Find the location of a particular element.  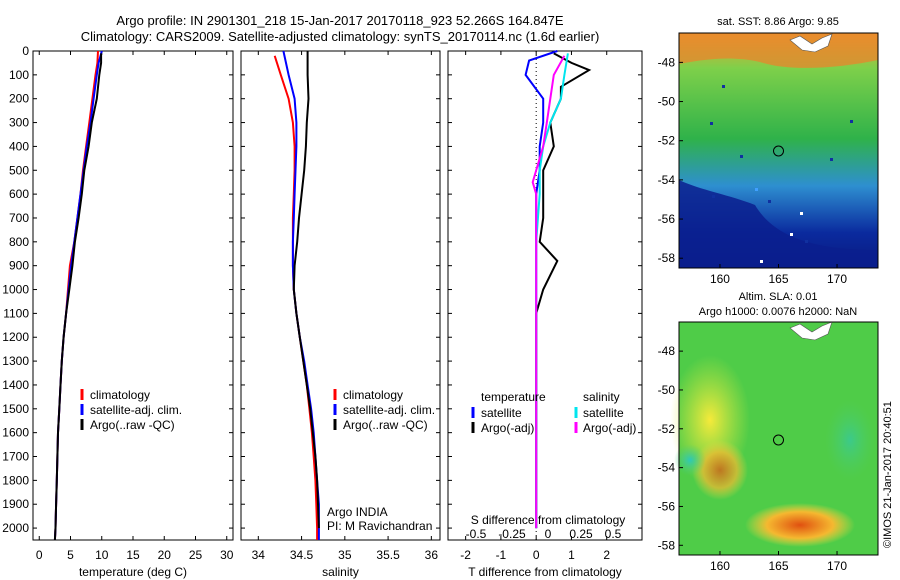

series-line-temperature-argo-adj- is located at coordinates (563, 290).